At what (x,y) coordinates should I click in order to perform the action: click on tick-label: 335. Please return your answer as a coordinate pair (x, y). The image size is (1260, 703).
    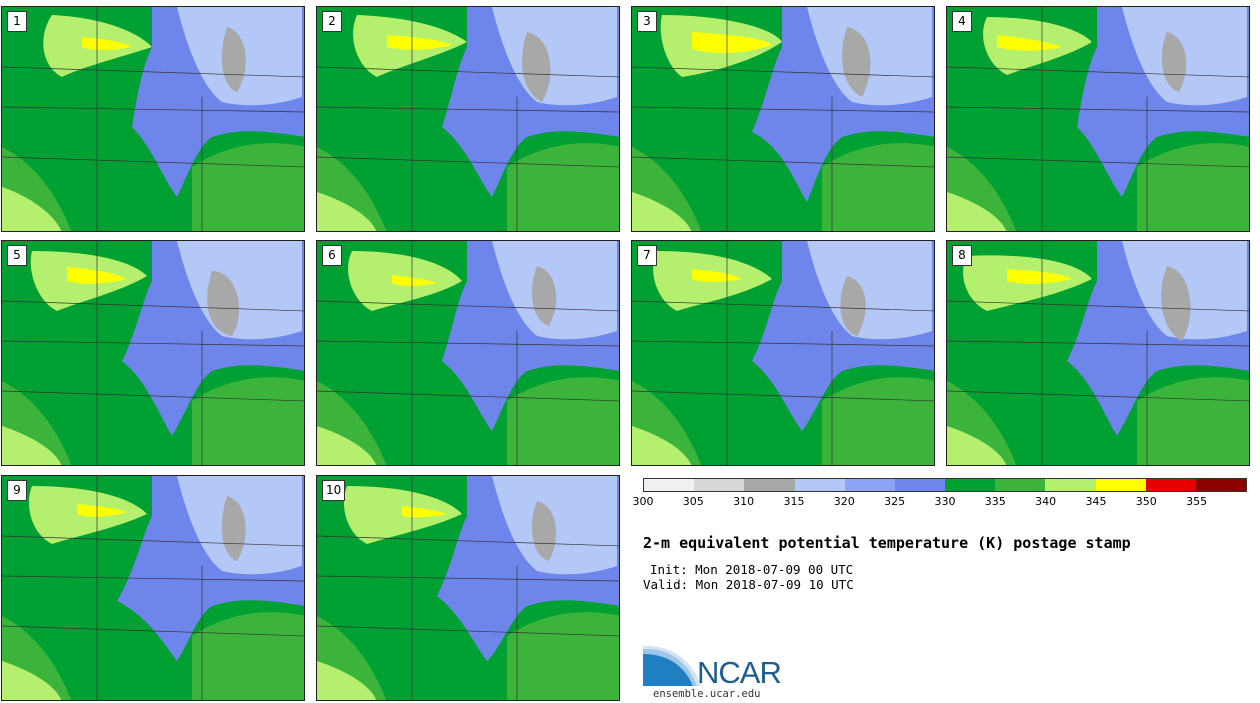
    Looking at the image, I should click on (995, 501).